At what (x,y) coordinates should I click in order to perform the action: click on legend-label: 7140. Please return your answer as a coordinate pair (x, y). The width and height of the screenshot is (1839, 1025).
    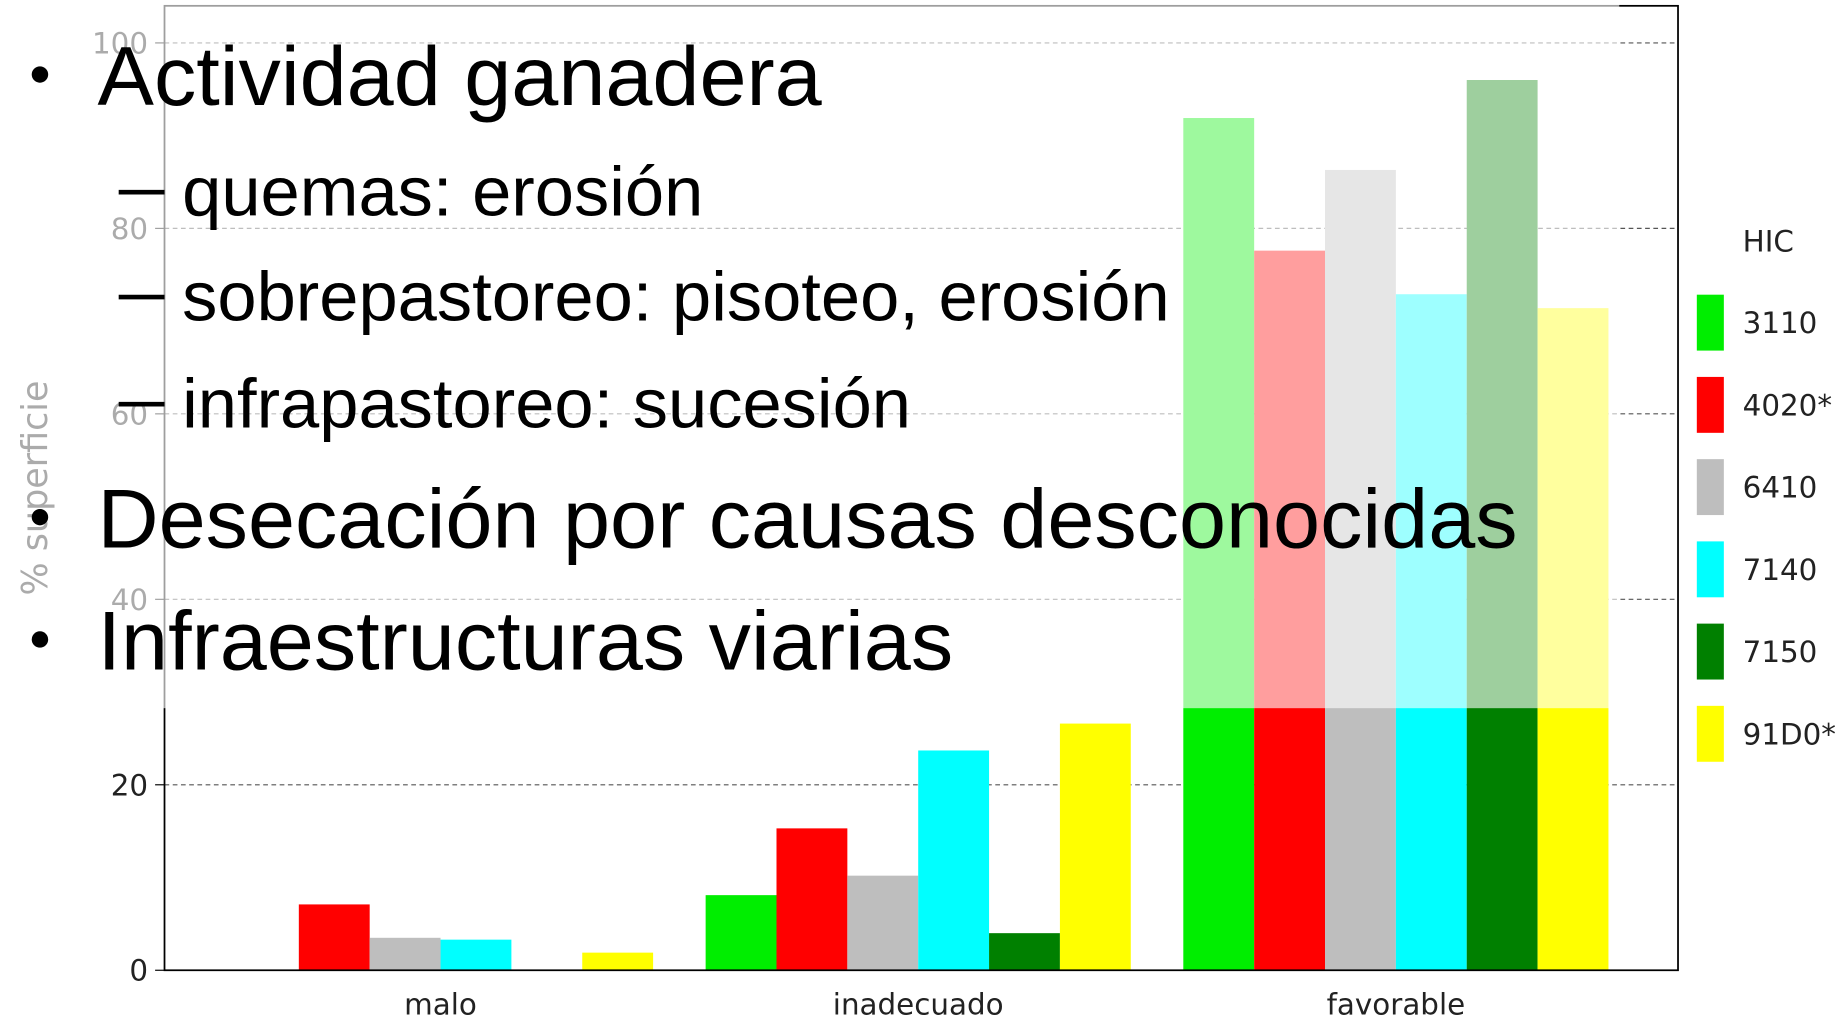
    Looking at the image, I should click on (1780, 570).